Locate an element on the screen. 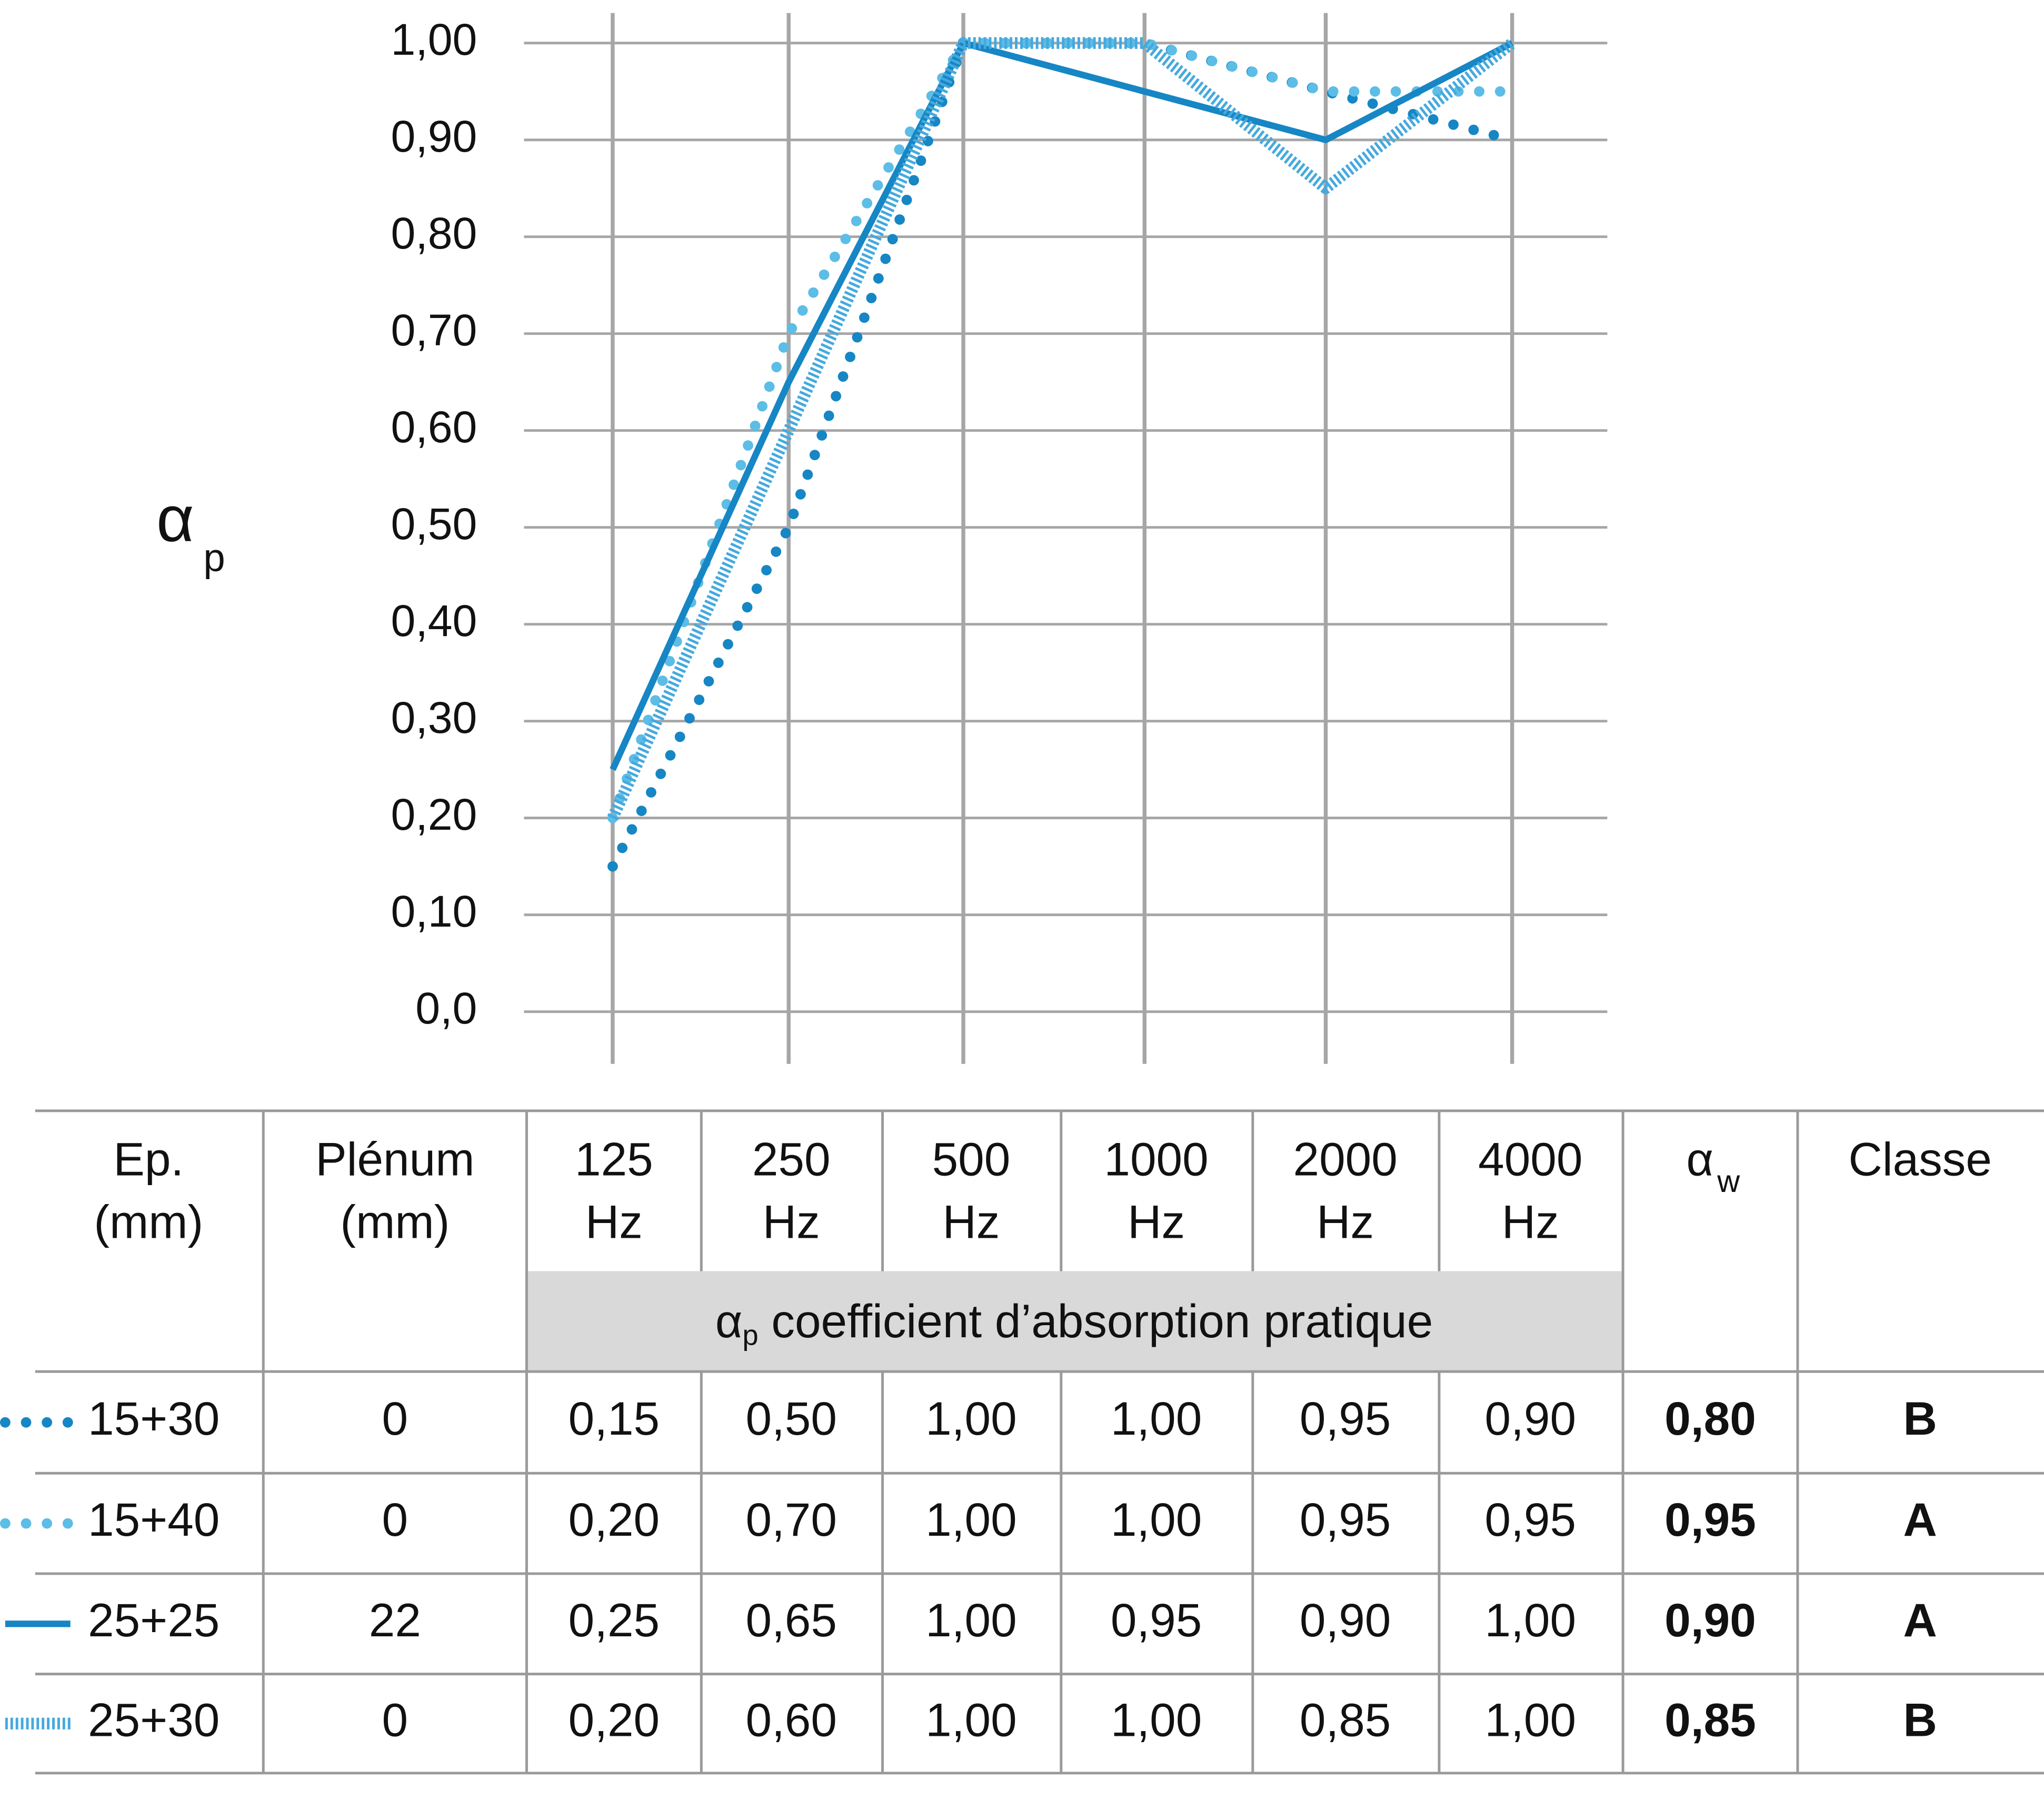 Image resolution: width=2044 pixels, height=1819 pixels. y-tick-label: 0,70 is located at coordinates (434, 330).